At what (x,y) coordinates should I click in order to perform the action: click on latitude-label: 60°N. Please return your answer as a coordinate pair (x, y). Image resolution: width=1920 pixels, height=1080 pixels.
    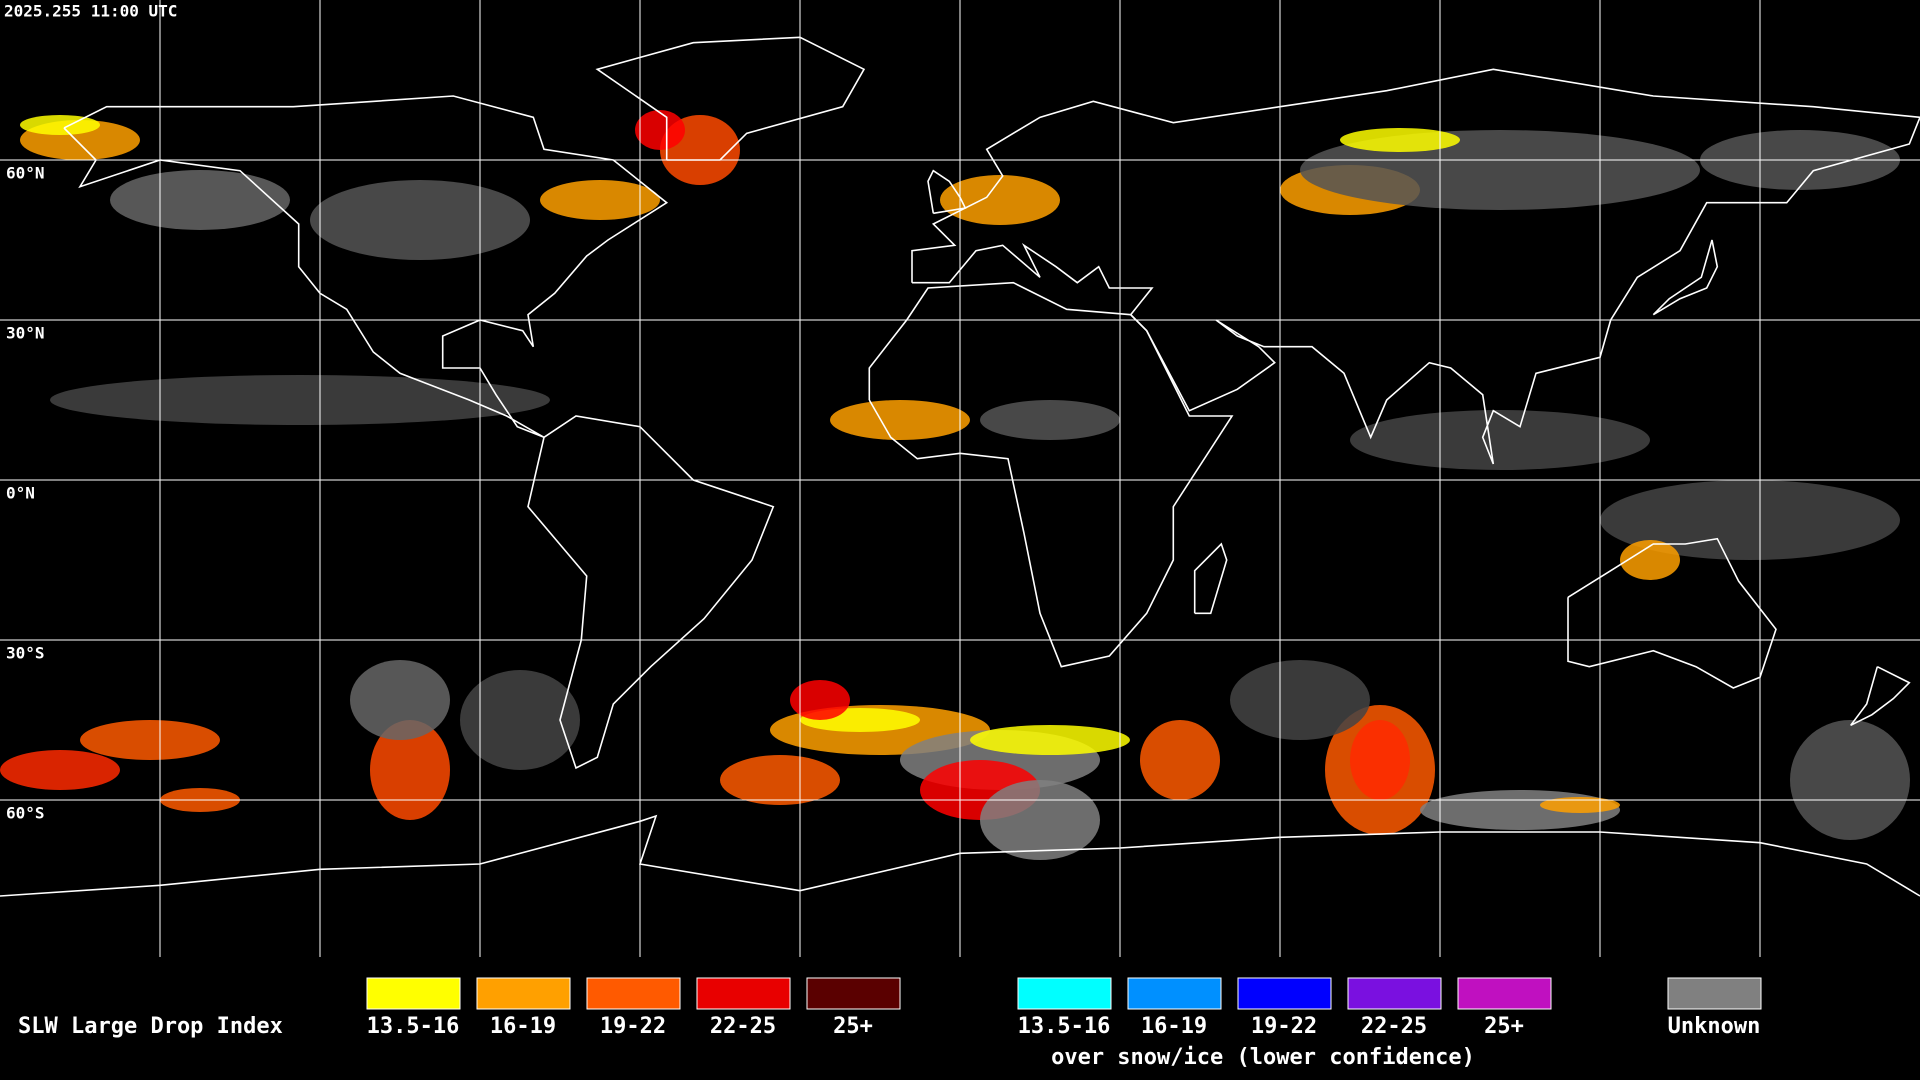
    Looking at the image, I should click on (25, 173).